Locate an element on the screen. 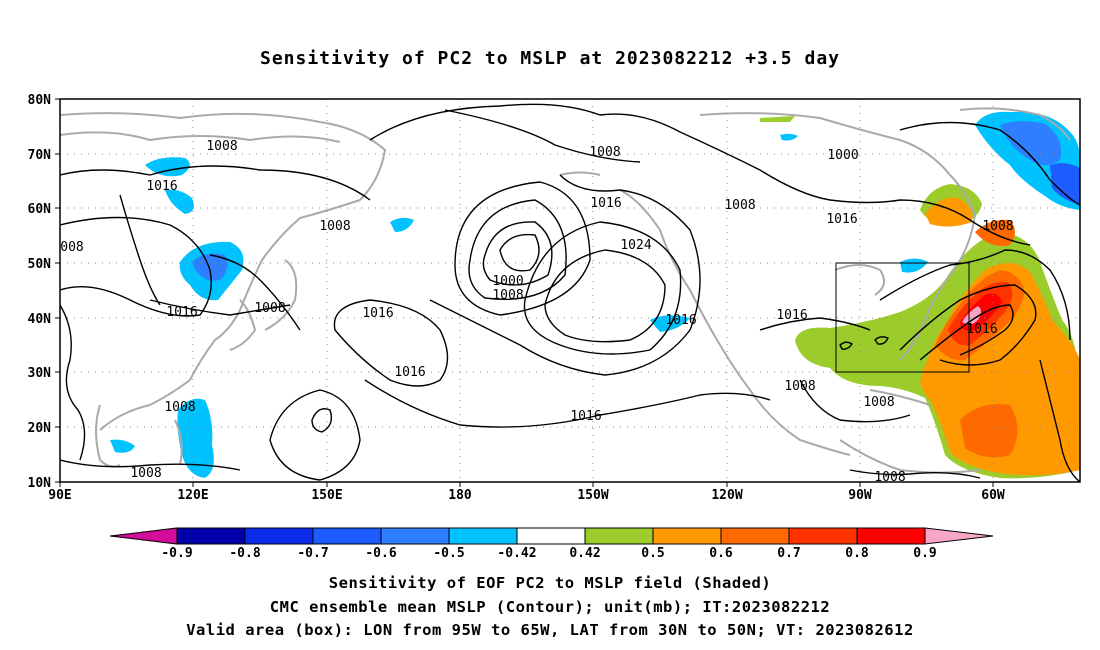  colorbar-label: -0.6 is located at coordinates (380, 553).